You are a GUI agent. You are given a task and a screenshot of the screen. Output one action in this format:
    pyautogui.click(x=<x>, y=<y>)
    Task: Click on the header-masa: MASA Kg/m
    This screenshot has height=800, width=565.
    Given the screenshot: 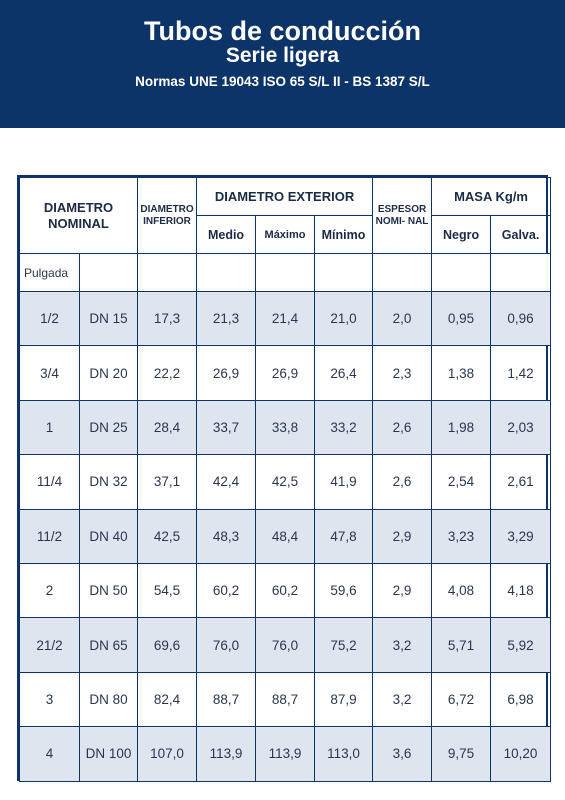 What is the action you would take?
    pyautogui.click(x=491, y=196)
    